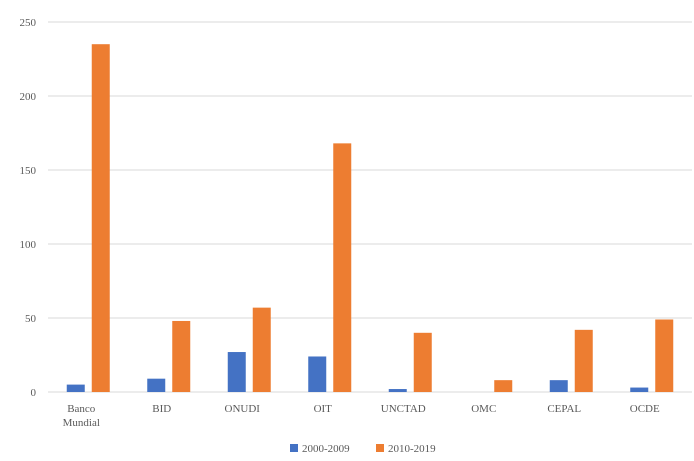 The image size is (694, 461). Describe the element at coordinates (28, 171) in the screenshot. I see `y-tick-label: 150` at that location.